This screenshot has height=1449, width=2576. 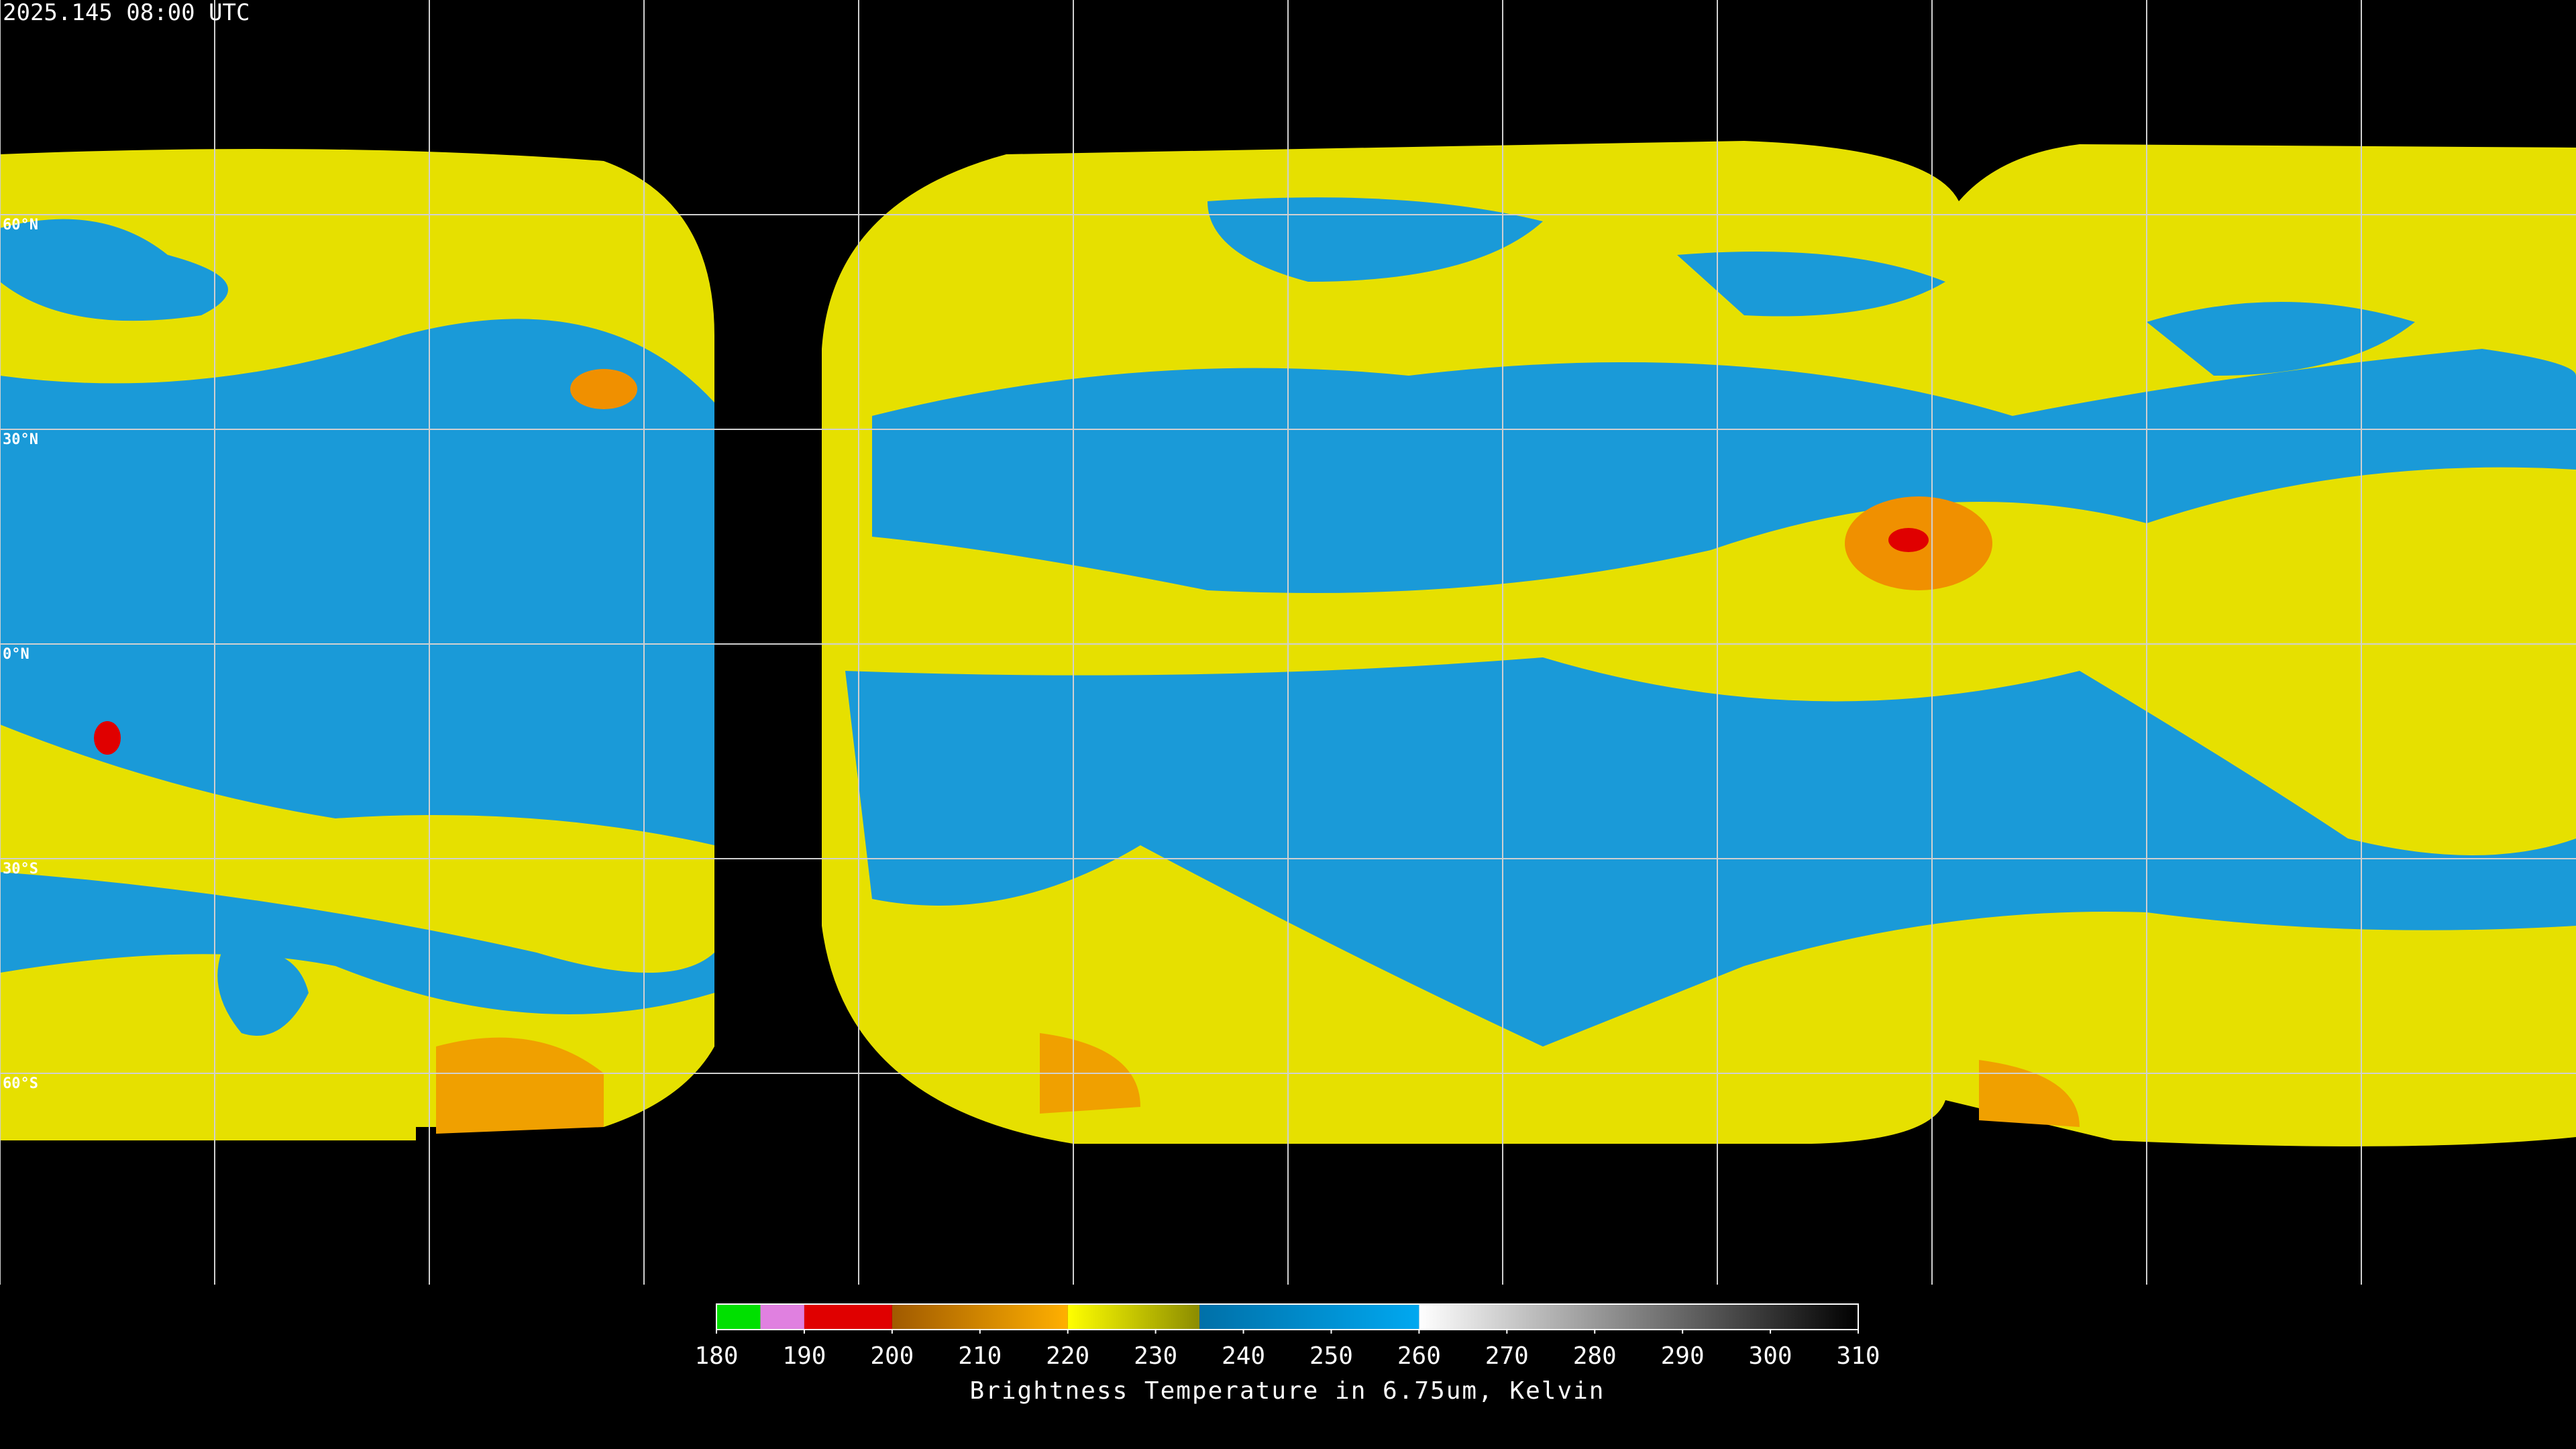 What do you see at coordinates (1858, 1356) in the screenshot?
I see `colorbar-tick-label: 310` at bounding box center [1858, 1356].